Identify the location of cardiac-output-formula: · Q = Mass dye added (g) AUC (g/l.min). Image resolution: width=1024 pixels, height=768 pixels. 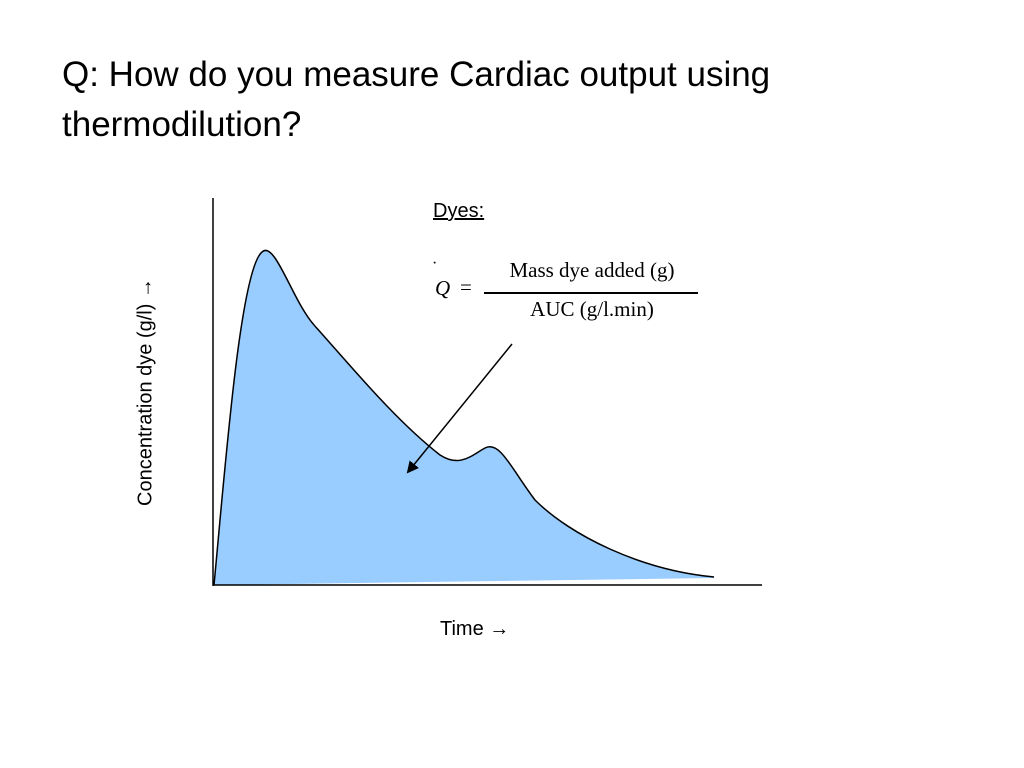
(572, 294).